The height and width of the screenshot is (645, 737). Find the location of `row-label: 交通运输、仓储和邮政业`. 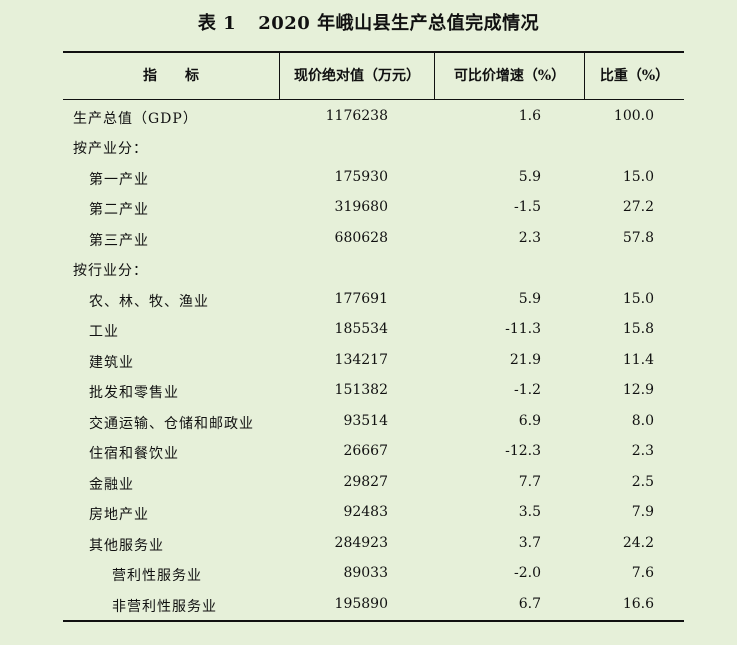

row-label: 交通运输、仓储和邮政业 is located at coordinates (171, 424).